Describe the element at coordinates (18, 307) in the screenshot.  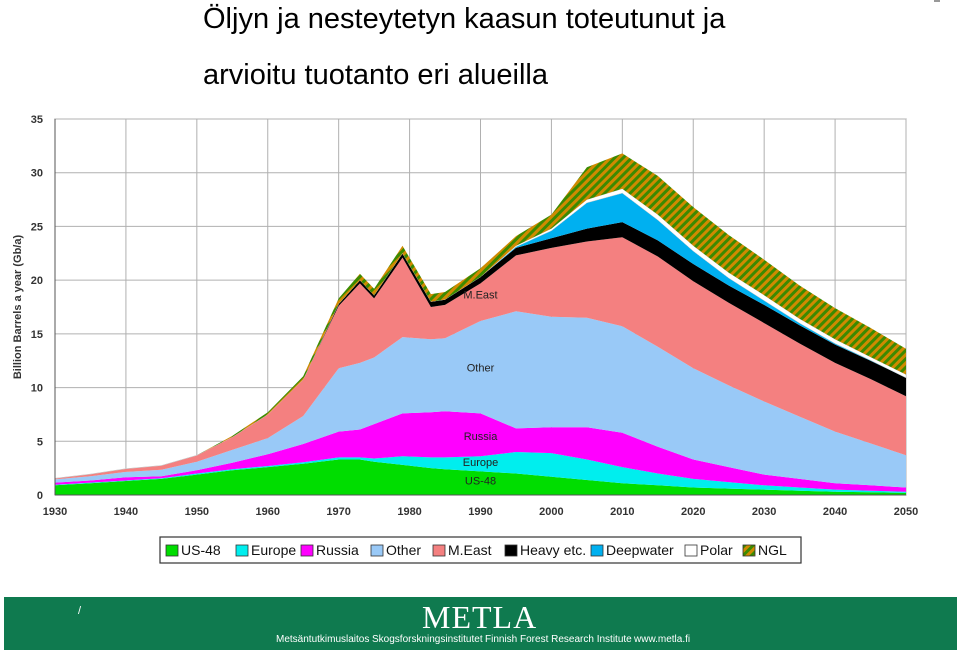
I see `y-axis-label: Billion Barrels a year (Gb/a)` at that location.